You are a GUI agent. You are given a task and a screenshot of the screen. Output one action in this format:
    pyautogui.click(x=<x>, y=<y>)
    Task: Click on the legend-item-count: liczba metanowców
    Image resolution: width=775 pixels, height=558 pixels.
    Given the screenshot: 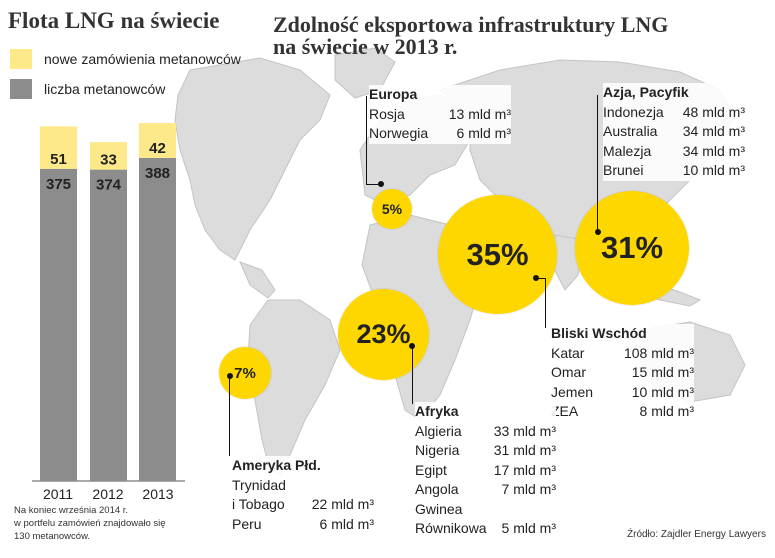 What is the action you would take?
    pyautogui.click(x=87, y=89)
    